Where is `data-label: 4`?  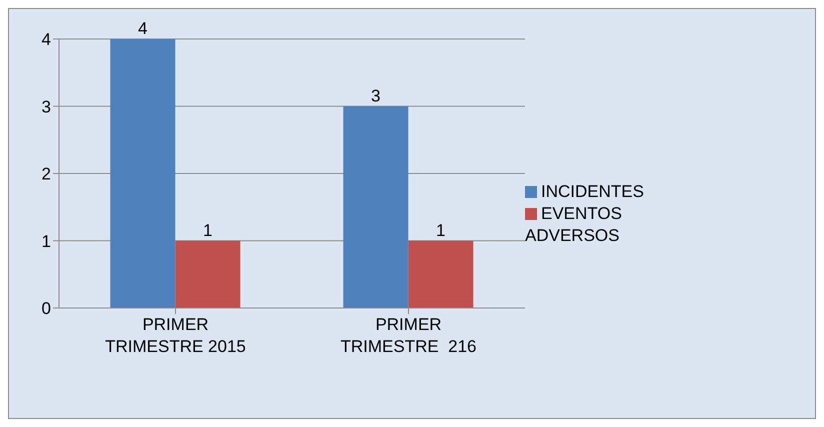
data-label: 4 is located at coordinates (143, 28).